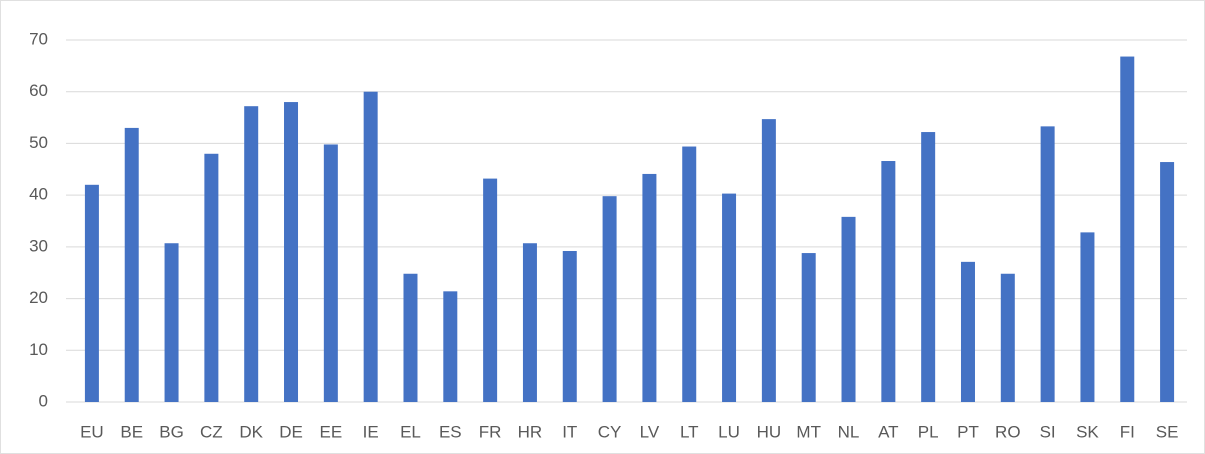 The width and height of the screenshot is (1205, 454). I want to click on y-tick-label: 40, so click(38, 194).